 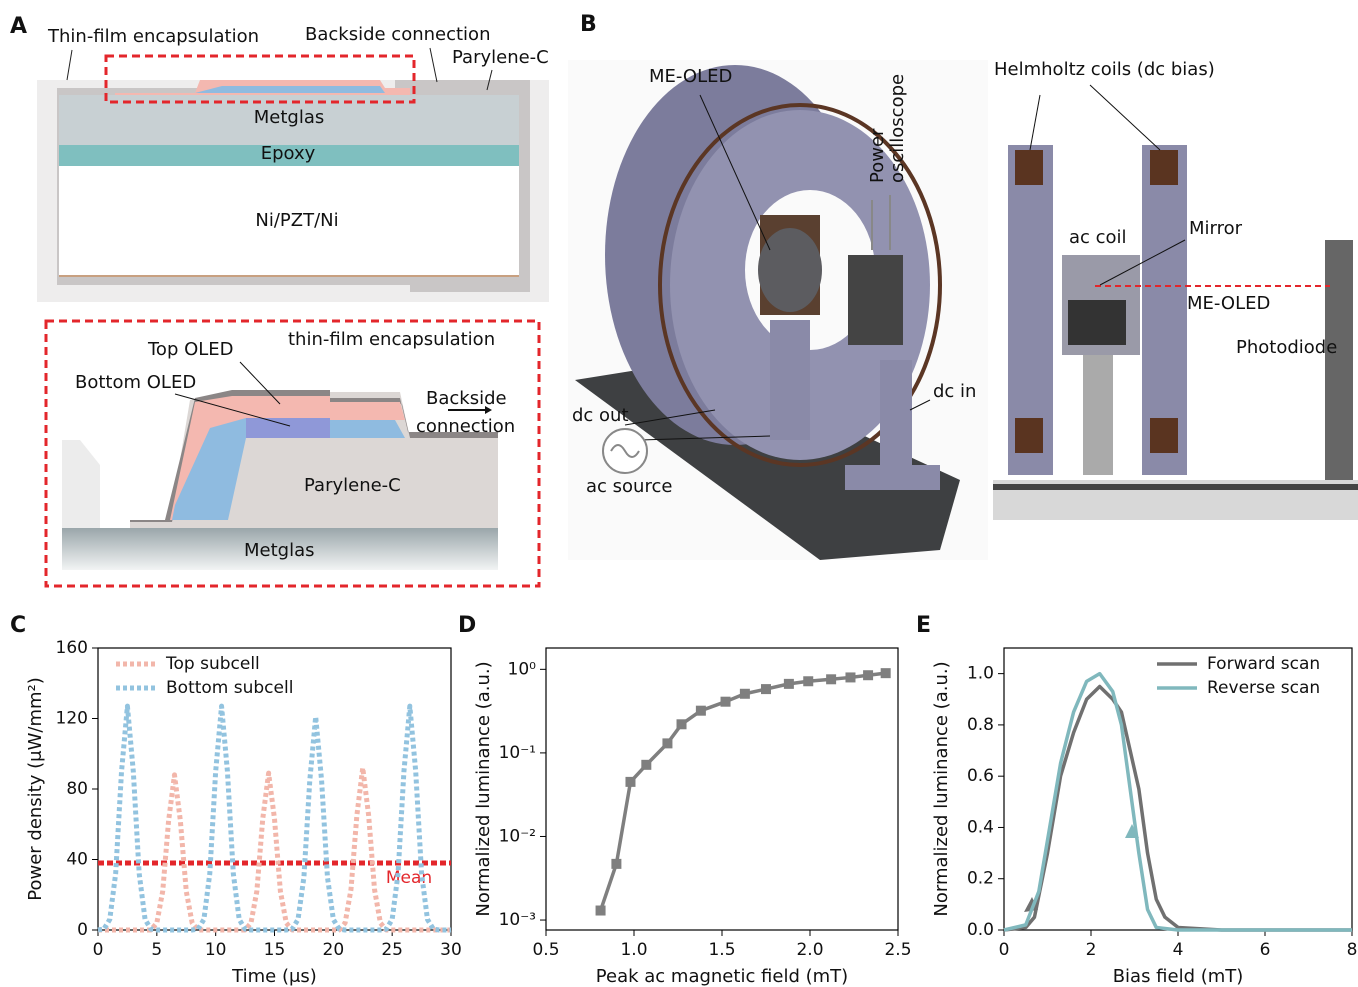 I want to click on label: Epoxy, so click(x=288, y=153).